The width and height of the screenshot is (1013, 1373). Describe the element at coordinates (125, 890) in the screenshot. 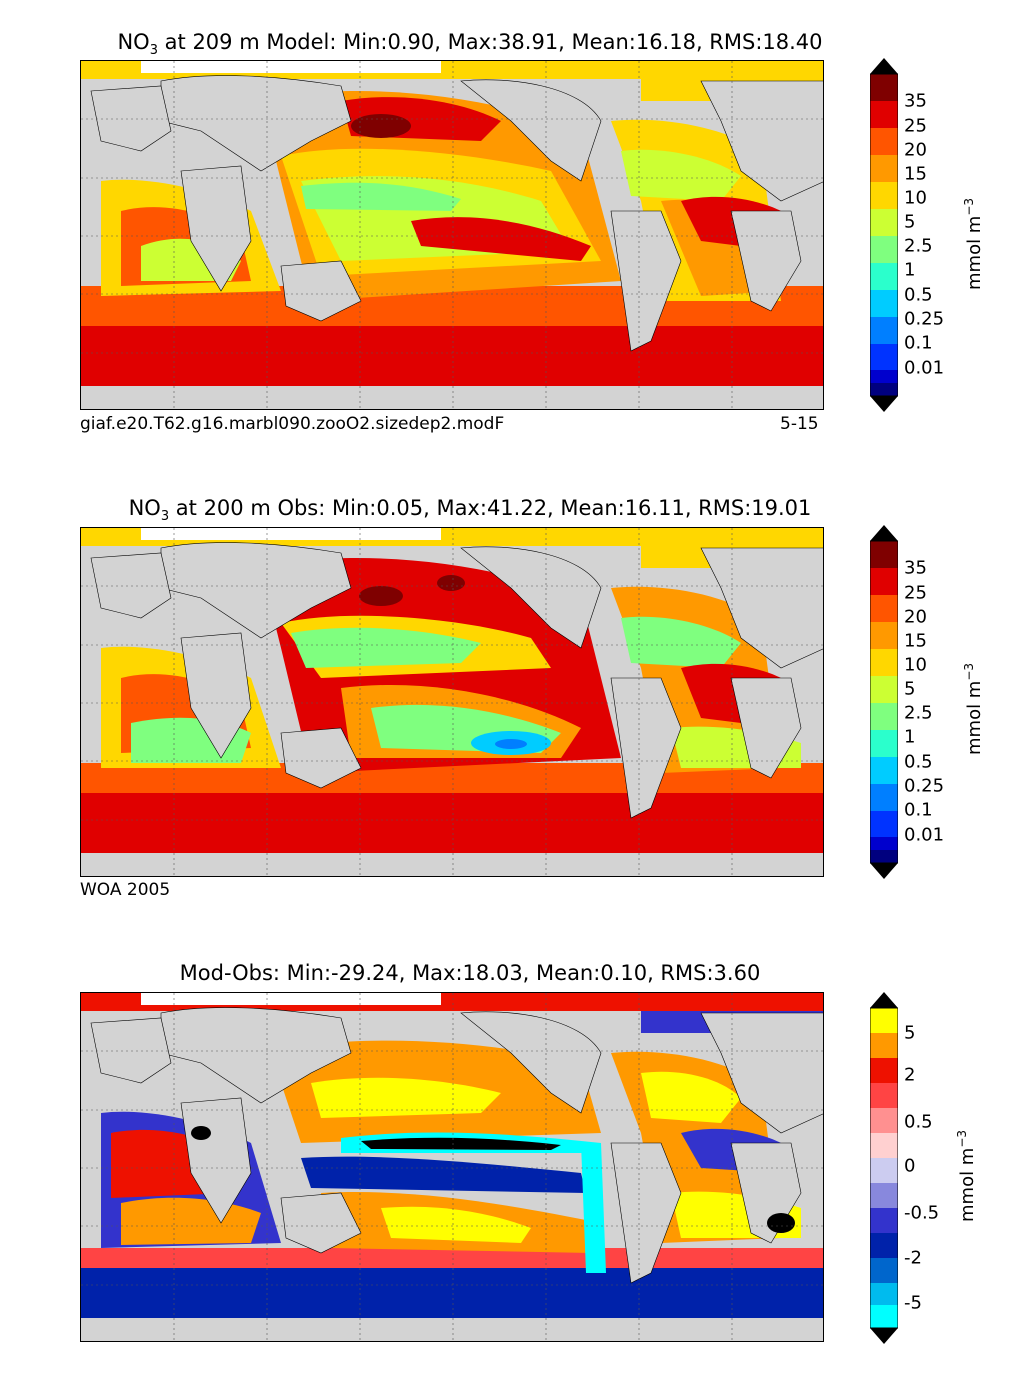

I see `observations-source-label: WOA 2005` at that location.